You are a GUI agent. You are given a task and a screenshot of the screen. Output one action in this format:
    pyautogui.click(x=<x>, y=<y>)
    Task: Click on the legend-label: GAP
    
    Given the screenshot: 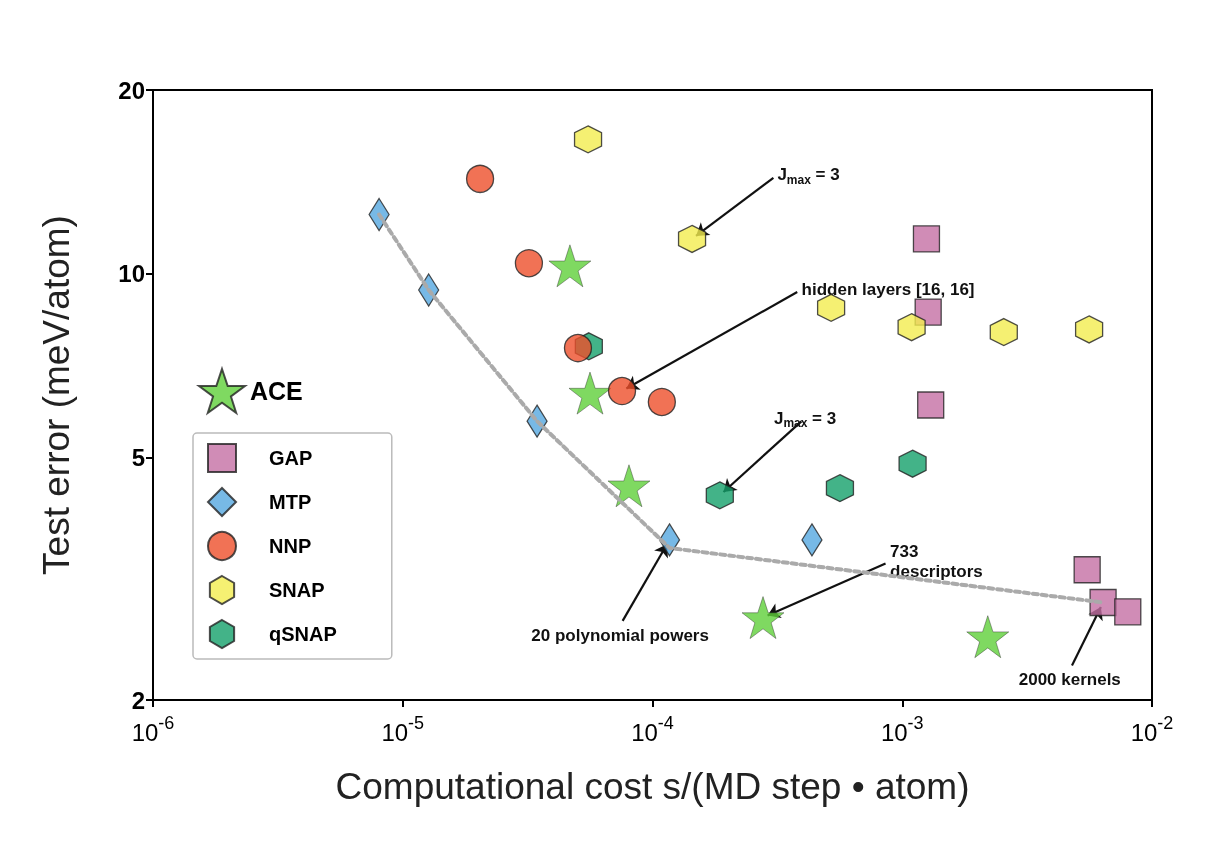 What is the action you would take?
    pyautogui.click(x=291, y=458)
    